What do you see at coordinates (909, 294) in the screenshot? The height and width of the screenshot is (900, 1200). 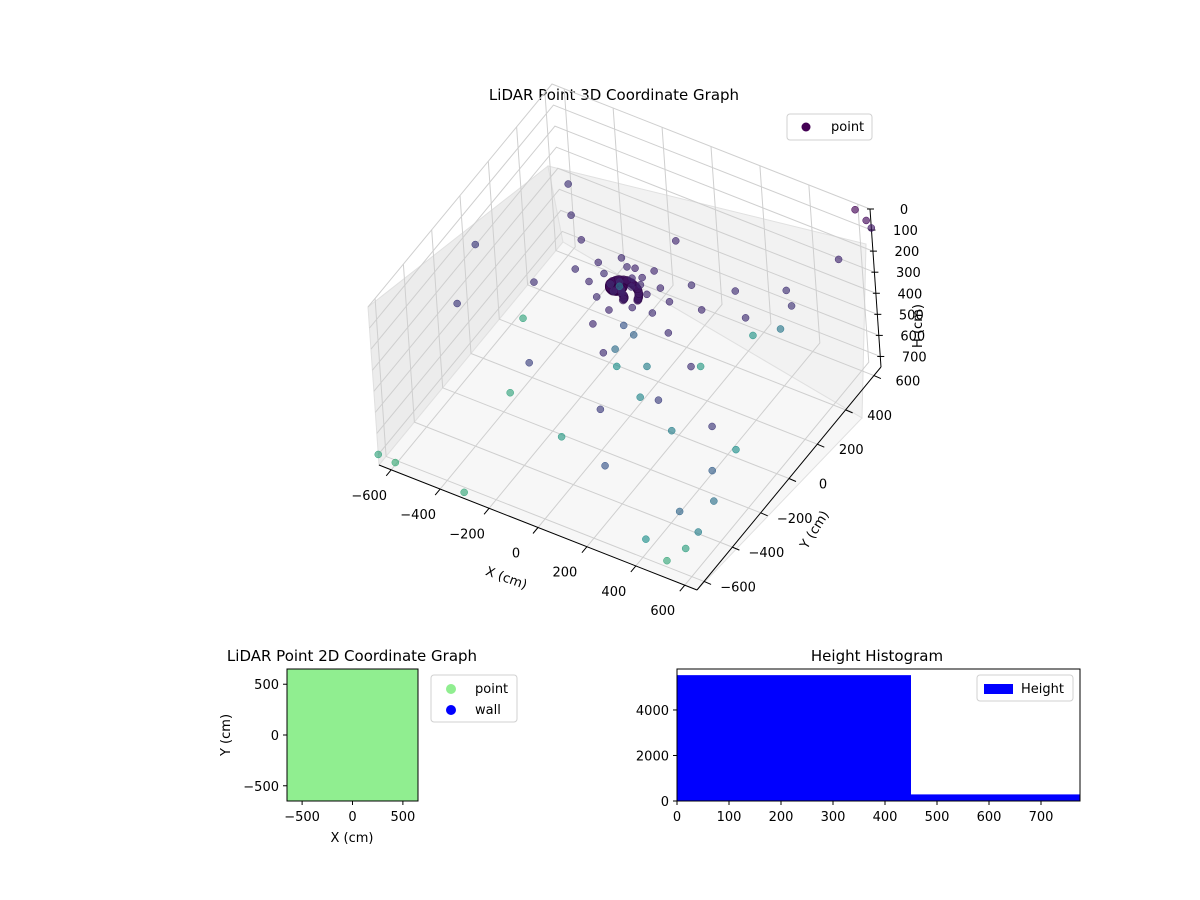 I see `plot3d-z-tick-label: 400` at bounding box center [909, 294].